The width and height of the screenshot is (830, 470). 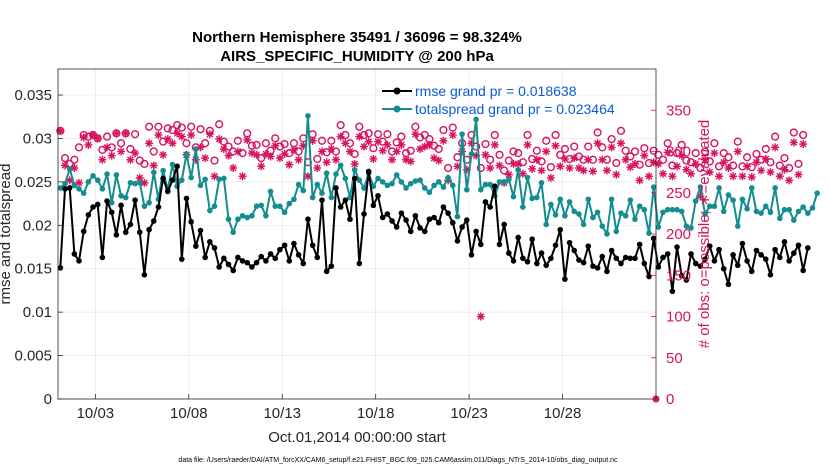 I want to click on x-tick-label: 10/28, so click(x=563, y=413).